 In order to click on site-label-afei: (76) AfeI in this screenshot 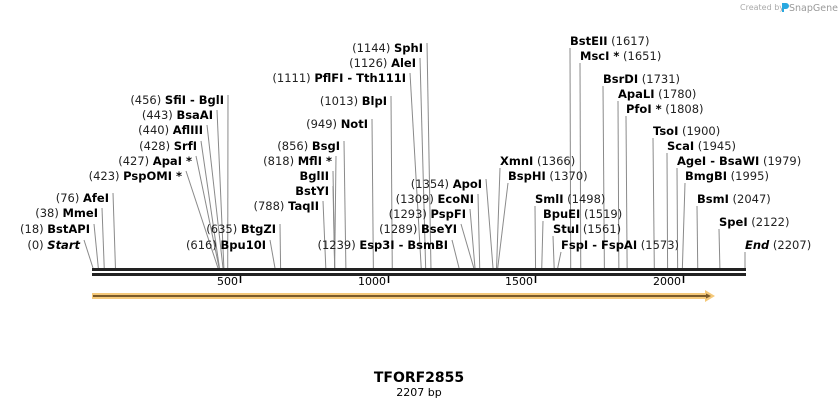, I will do `click(82, 198)`.